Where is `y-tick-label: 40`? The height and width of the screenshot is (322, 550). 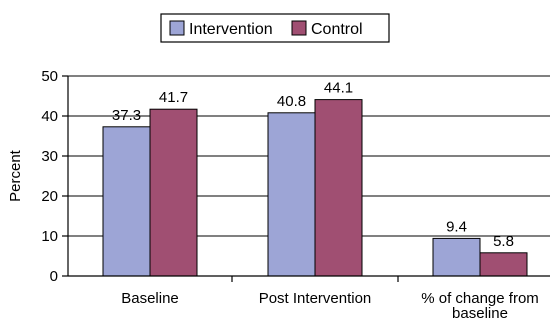
y-tick-label: 40 is located at coordinates (49, 116).